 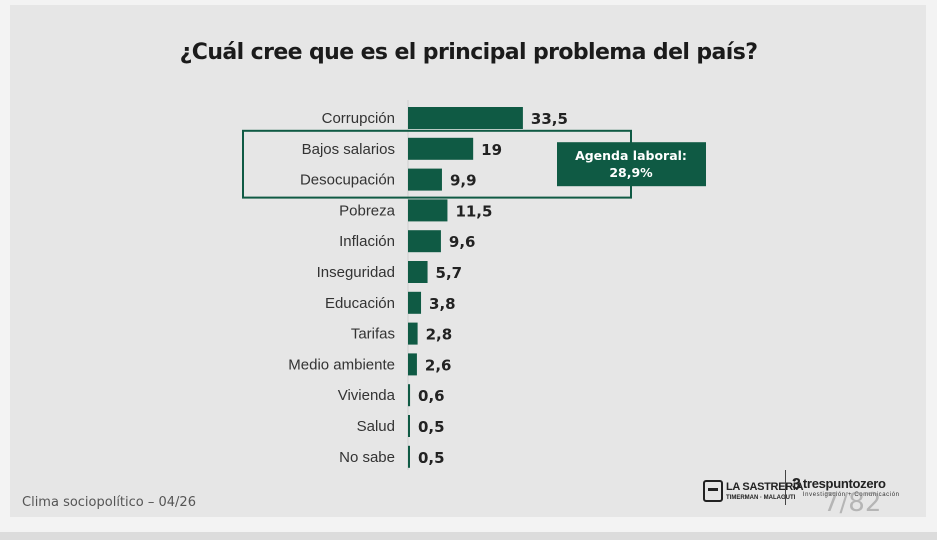 What do you see at coordinates (765, 486) in the screenshot?
I see `logo-left-name: LA SASTRERÍA` at bounding box center [765, 486].